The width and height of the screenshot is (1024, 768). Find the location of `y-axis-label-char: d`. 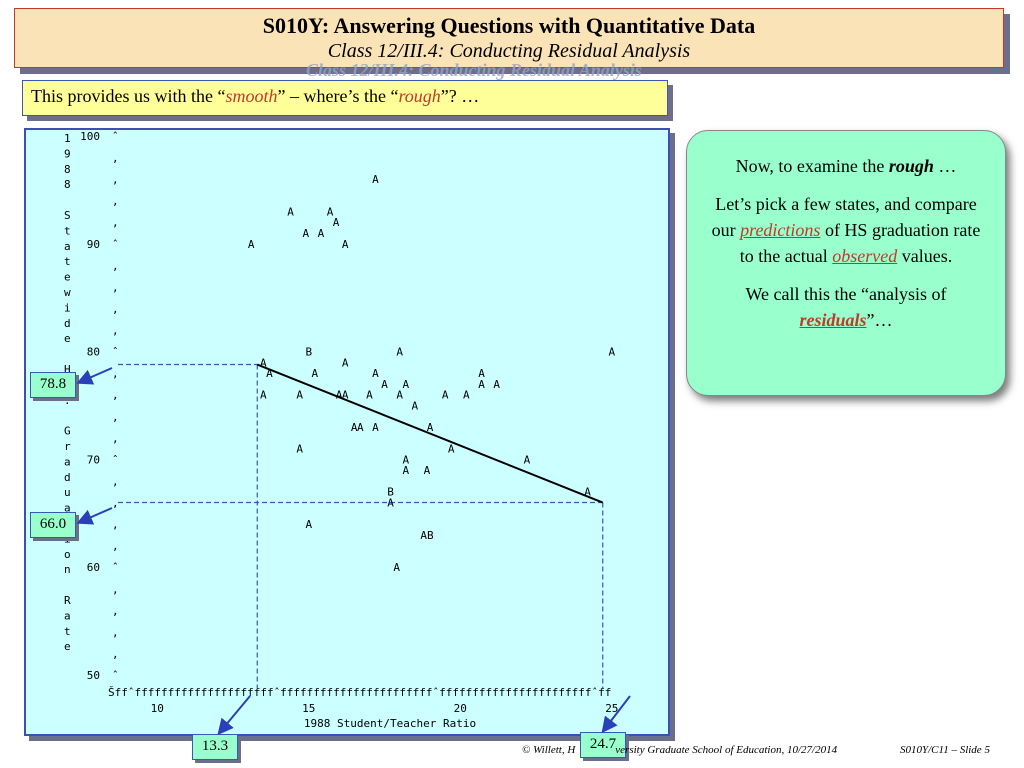

y-axis-label-char: d is located at coordinates (67, 323).